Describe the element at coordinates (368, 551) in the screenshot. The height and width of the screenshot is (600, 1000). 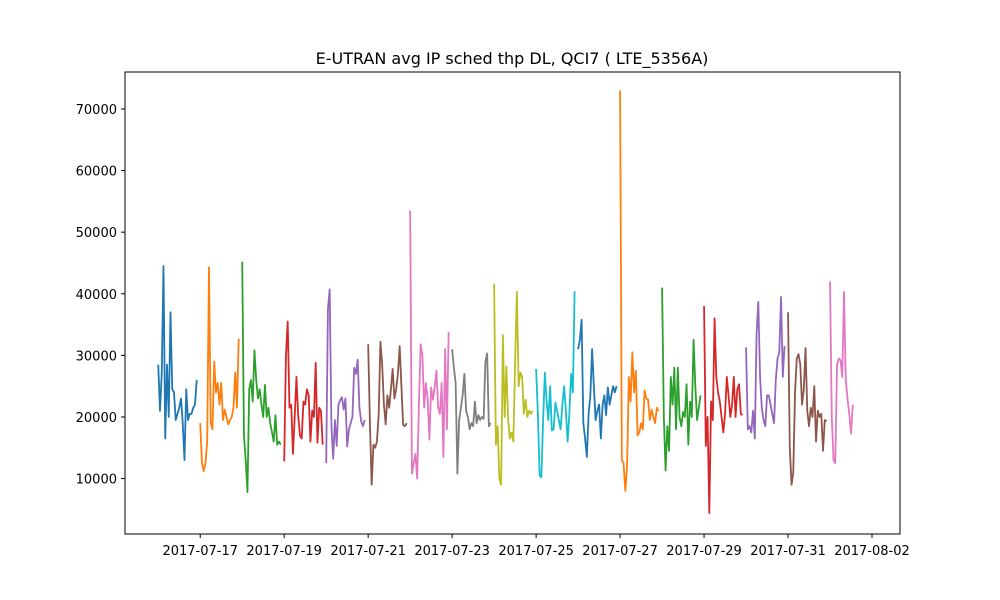
I see `x-tick-label: 2017-07-21` at that location.